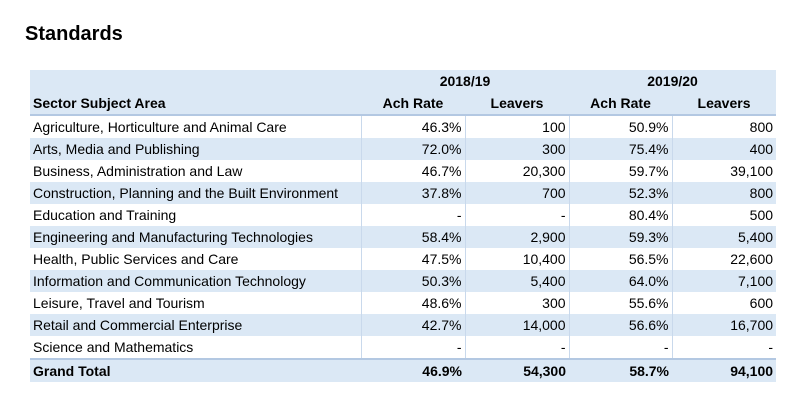 The image size is (800, 420). Describe the element at coordinates (74, 34) in the screenshot. I see `page-title: Standards` at that location.